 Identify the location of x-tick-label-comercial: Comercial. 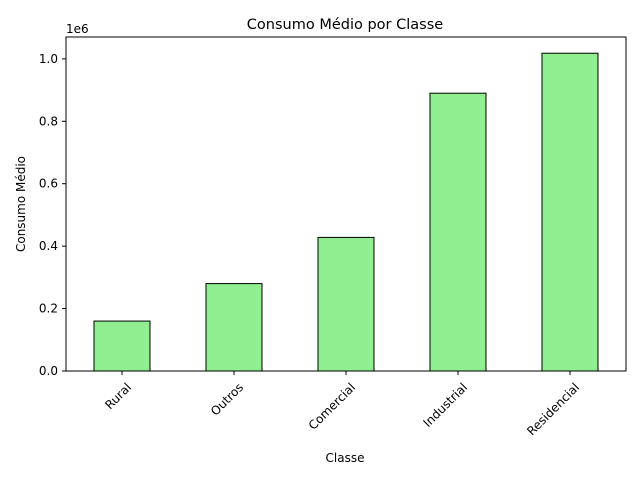
(332, 406).